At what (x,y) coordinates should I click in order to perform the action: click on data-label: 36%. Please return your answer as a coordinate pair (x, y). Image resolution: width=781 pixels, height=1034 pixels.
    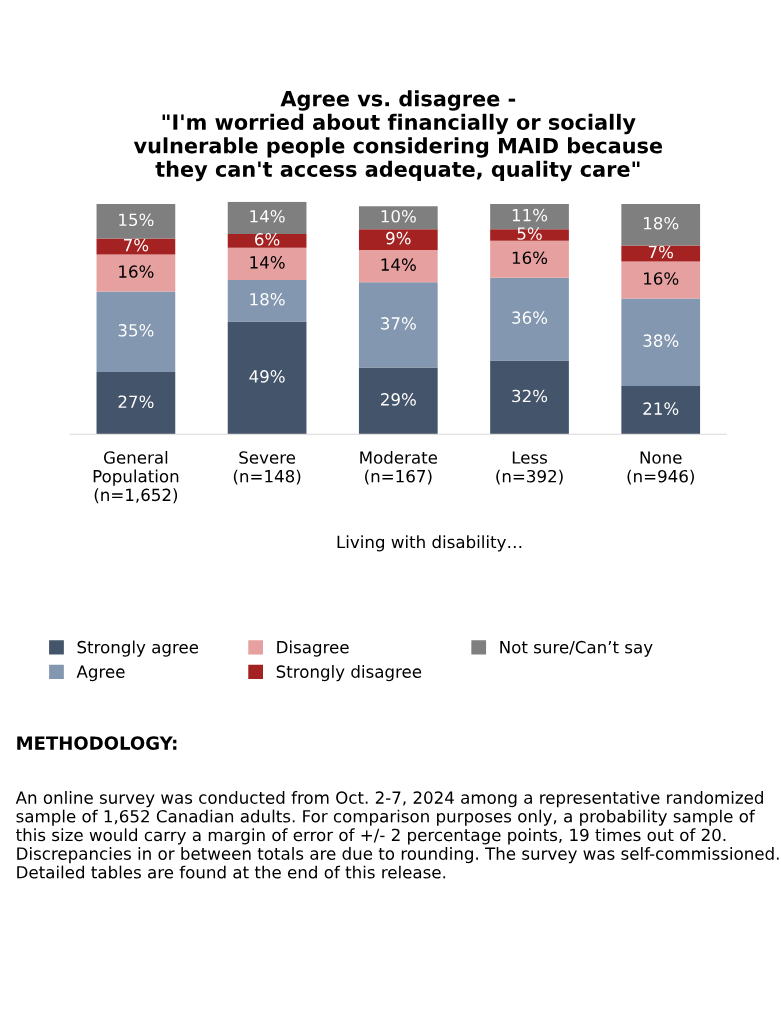
    Looking at the image, I should click on (530, 317).